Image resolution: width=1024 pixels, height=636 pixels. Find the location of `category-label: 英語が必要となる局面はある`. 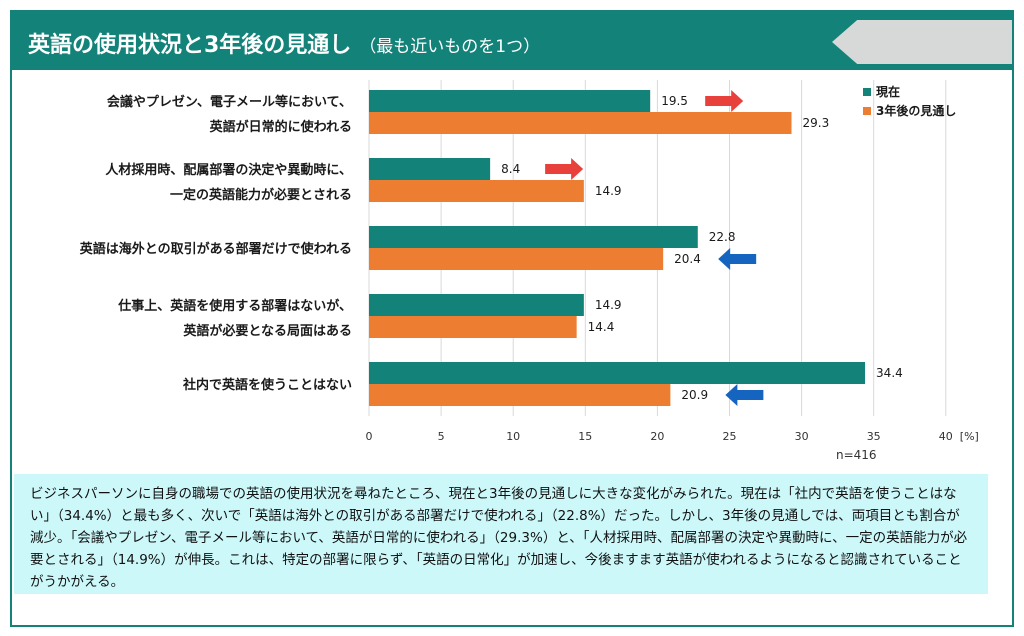

category-label: 英語が必要となる局面はある is located at coordinates (267, 331).